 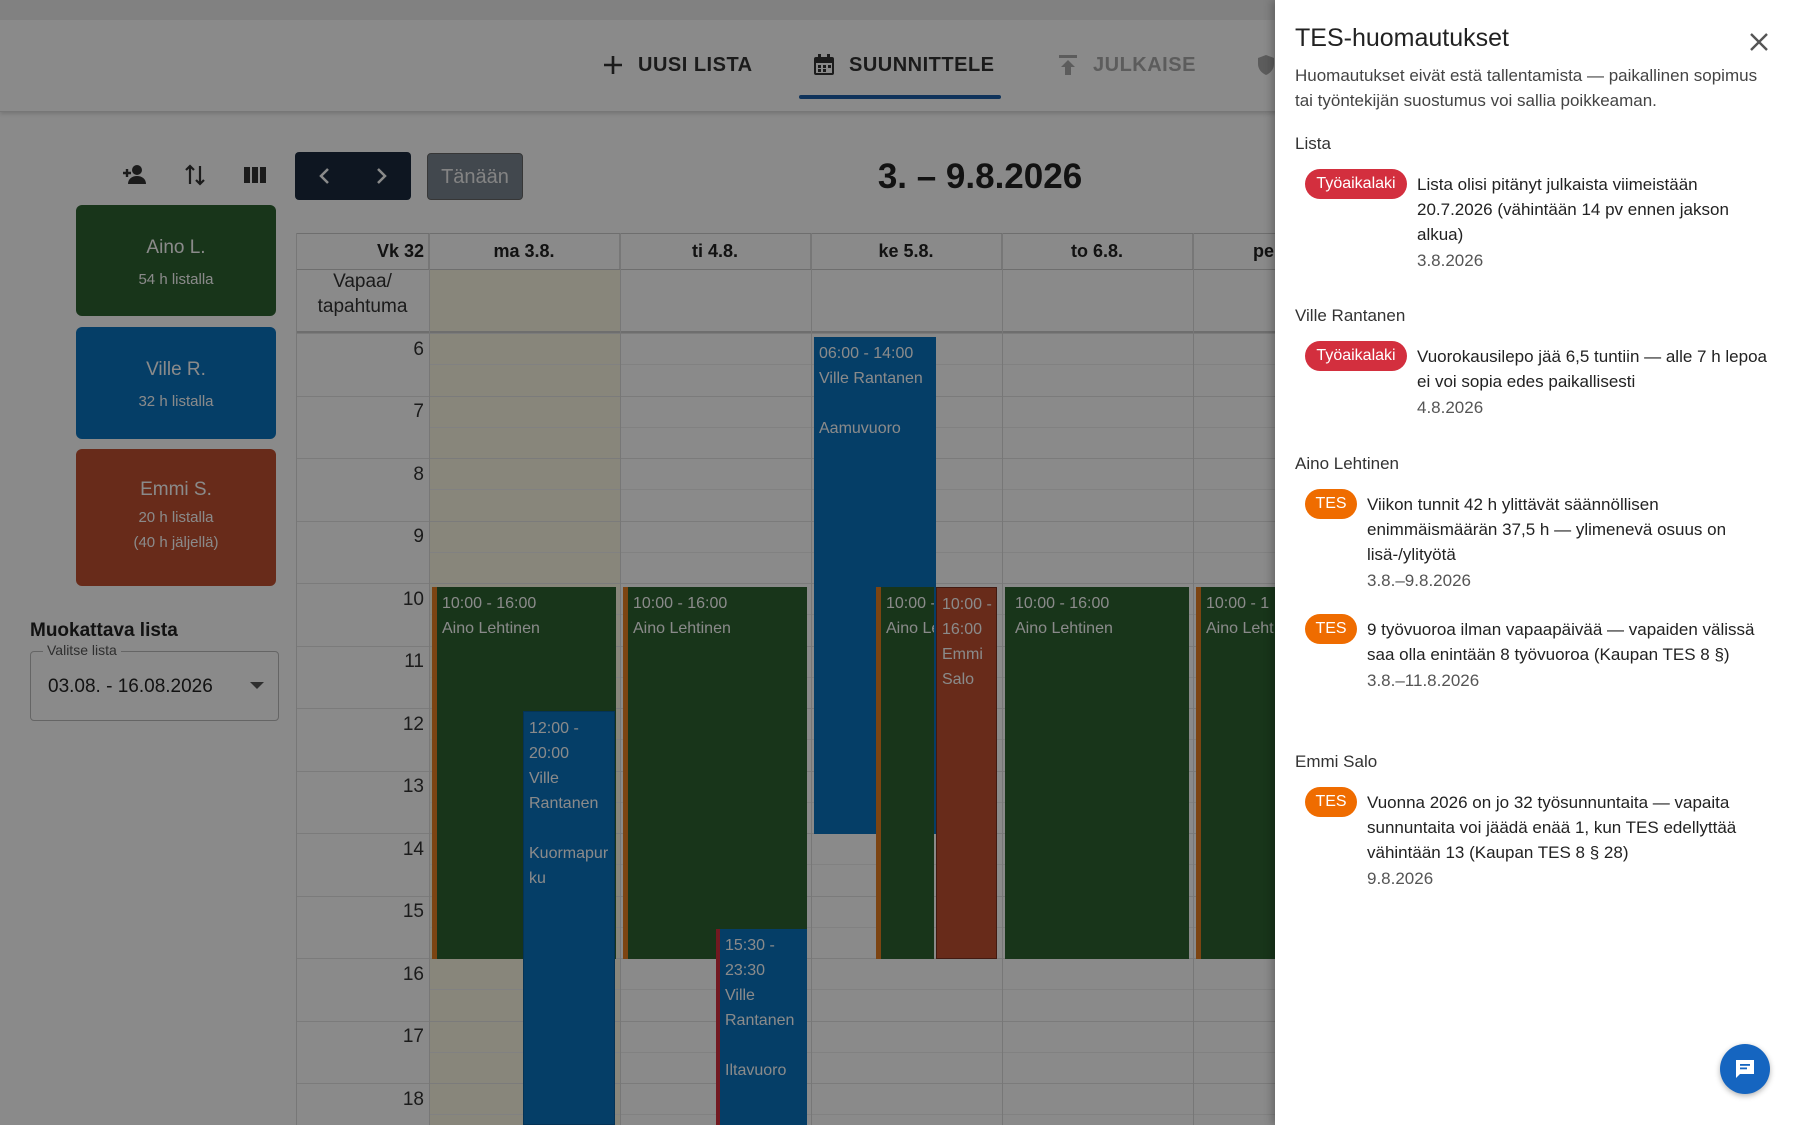 I want to click on shift-employee: Aino Leht, so click(x=1240, y=628).